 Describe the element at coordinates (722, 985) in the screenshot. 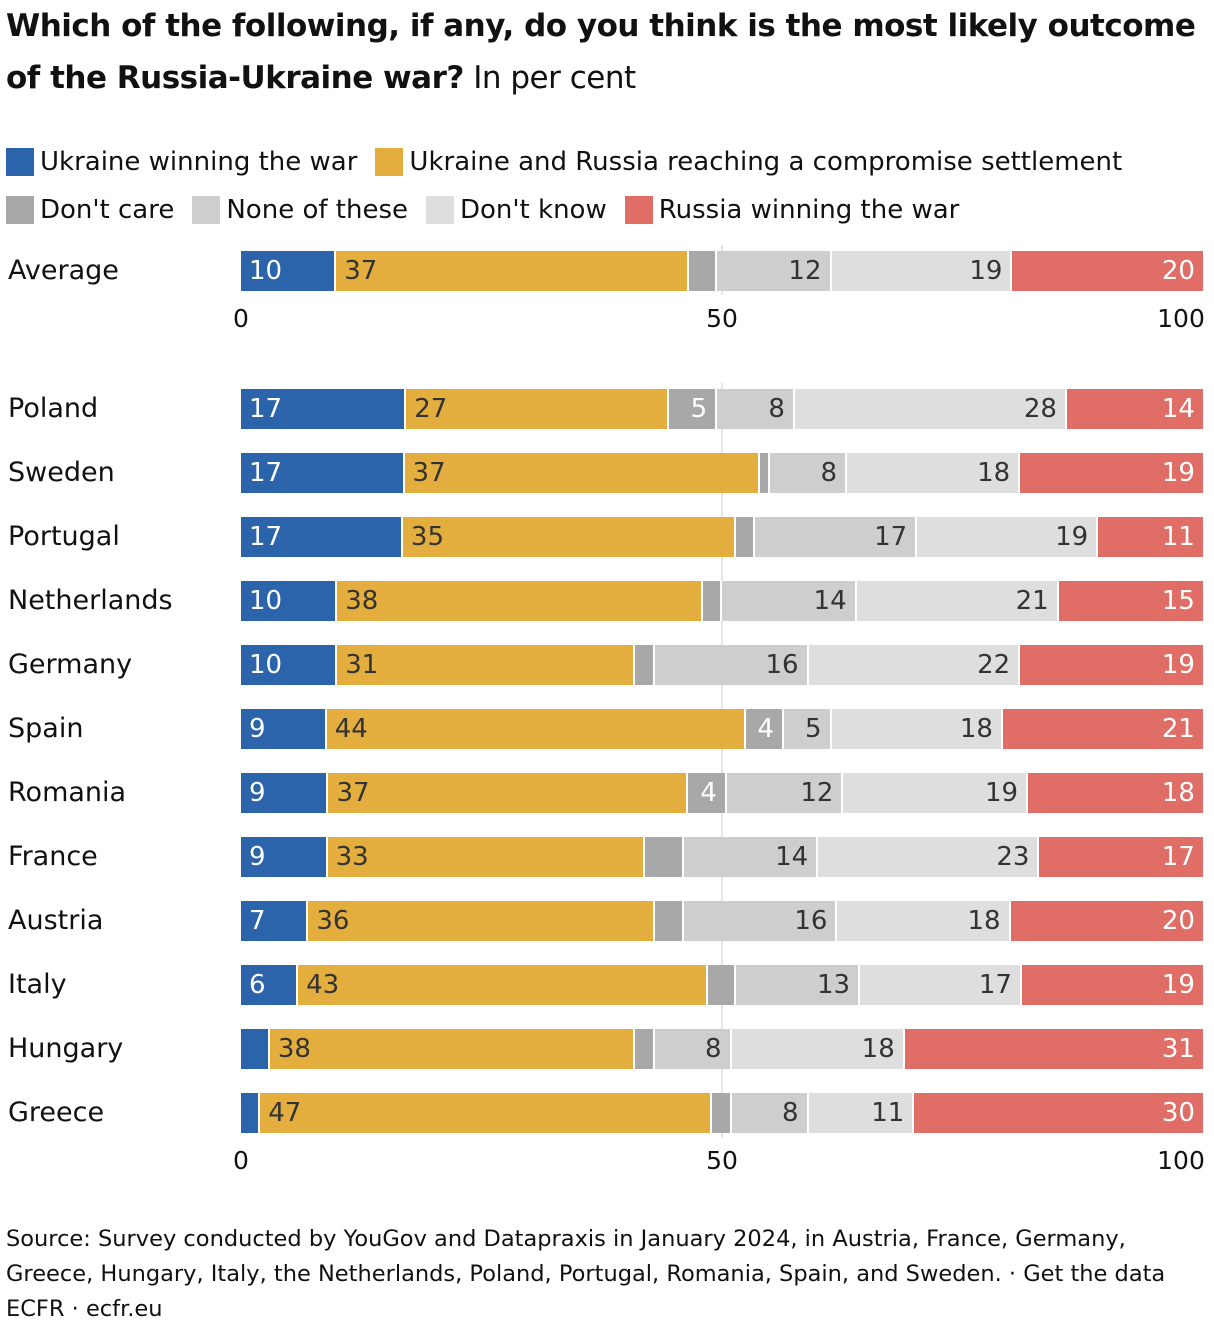

I see `stacked-bar: 6 43 13 17 19` at that location.